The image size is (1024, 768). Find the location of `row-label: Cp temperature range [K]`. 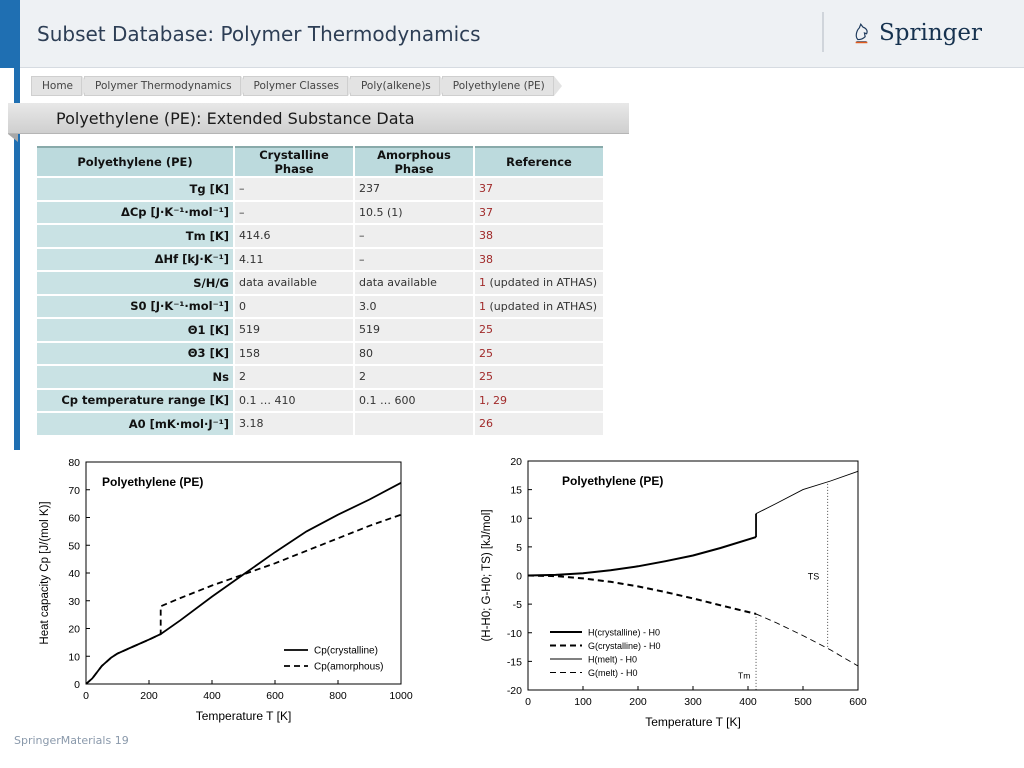

row-label: Cp temperature range [K] is located at coordinates (135, 400).